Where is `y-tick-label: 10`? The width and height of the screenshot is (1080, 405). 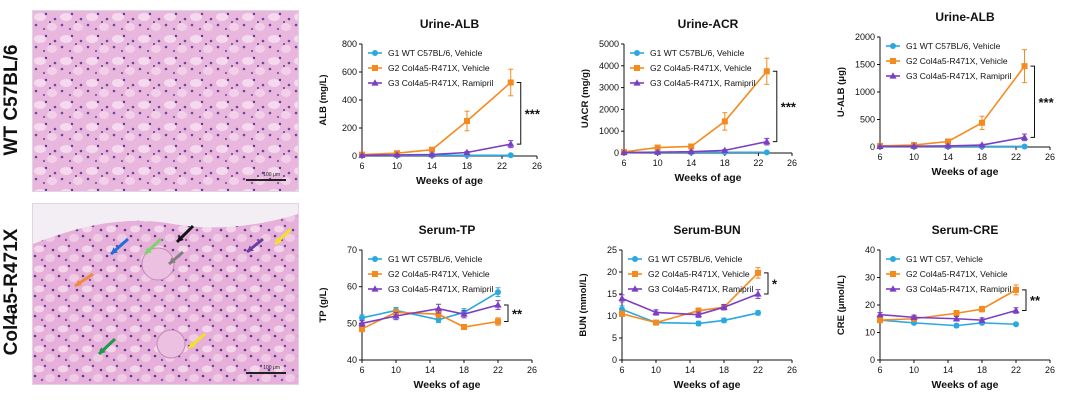 y-tick-label: 10 is located at coordinates (612, 316).